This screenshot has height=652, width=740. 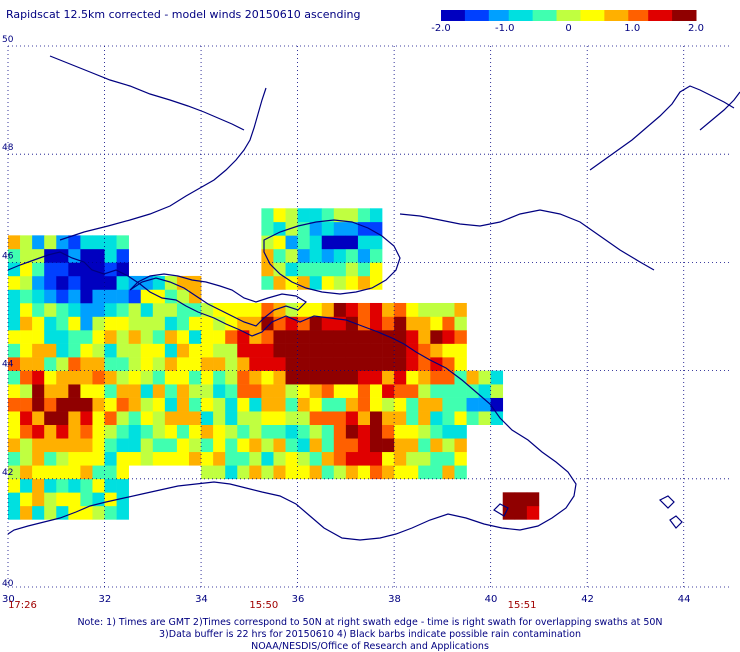 What do you see at coordinates (8, 148) in the screenshot?
I see `latitude-tick-label: 48` at bounding box center [8, 148].